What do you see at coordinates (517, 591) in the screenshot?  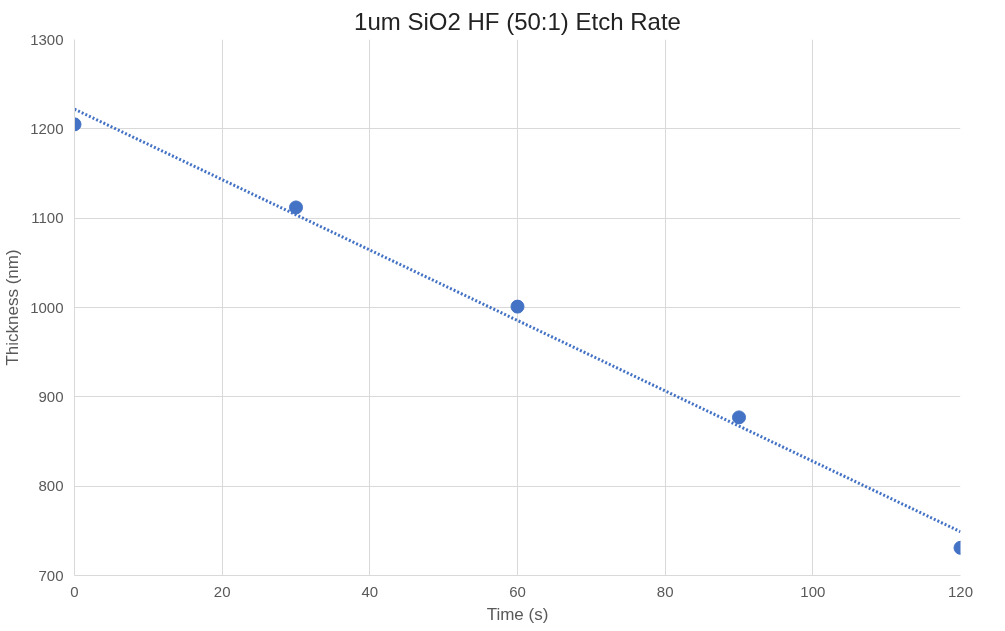 I see `x-tick-label: 60` at bounding box center [517, 591].